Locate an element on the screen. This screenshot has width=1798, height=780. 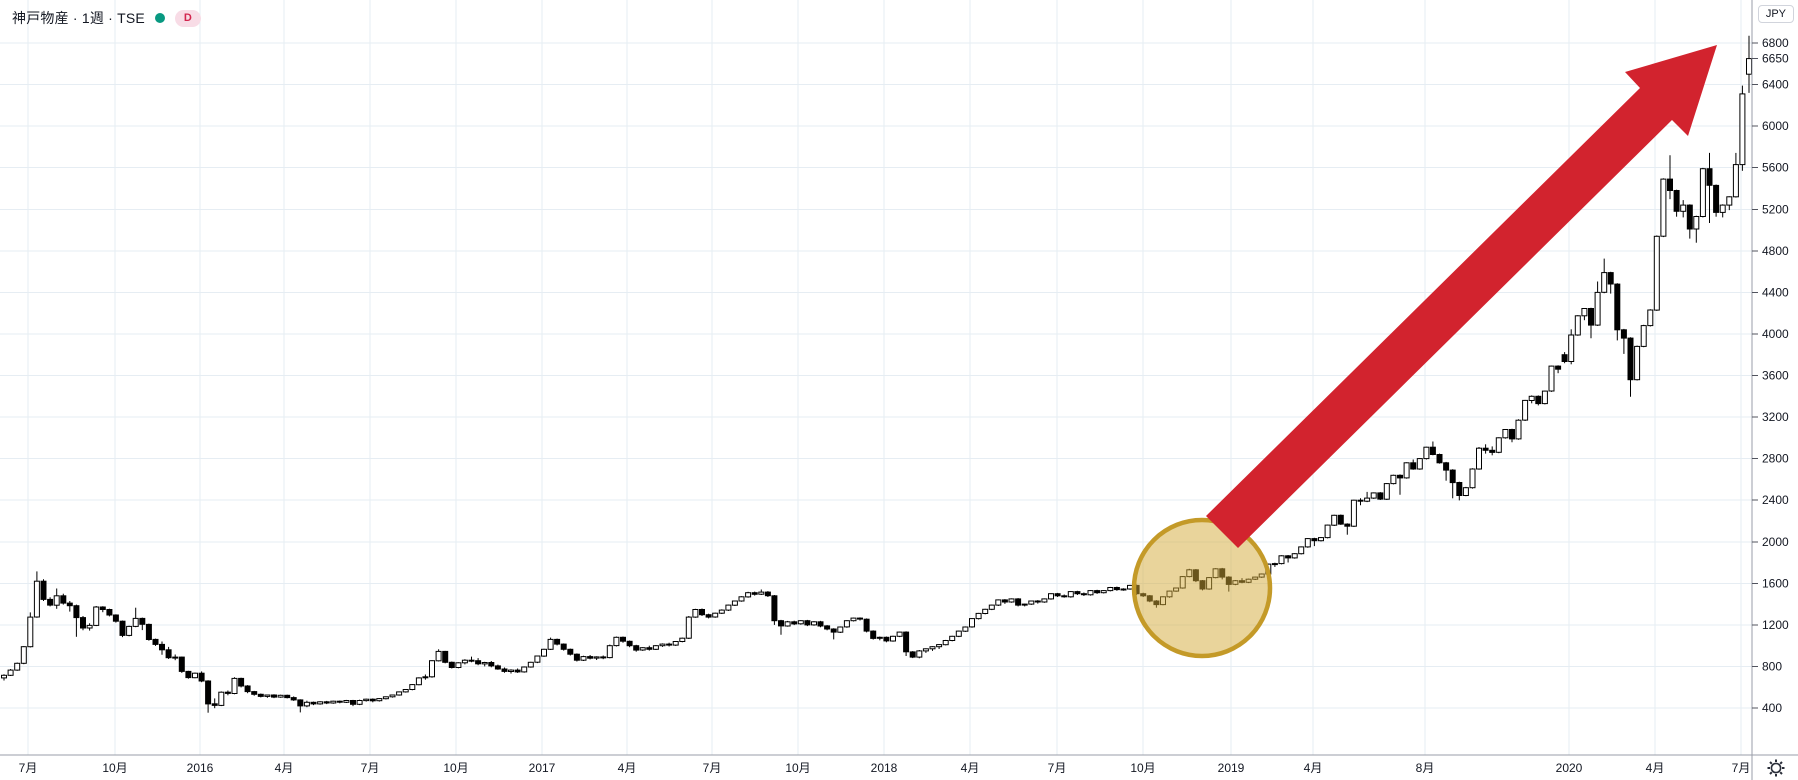
price-scale is located at coordinates (1775, 377).